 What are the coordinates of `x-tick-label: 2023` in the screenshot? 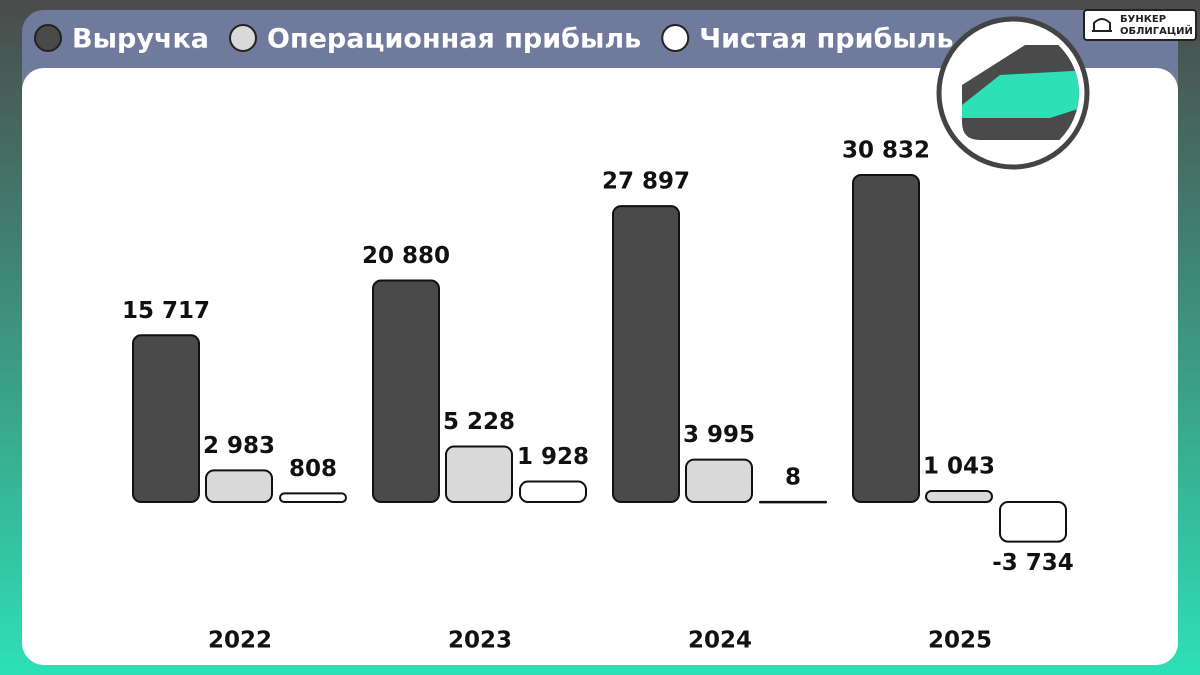 It's located at (480, 641).